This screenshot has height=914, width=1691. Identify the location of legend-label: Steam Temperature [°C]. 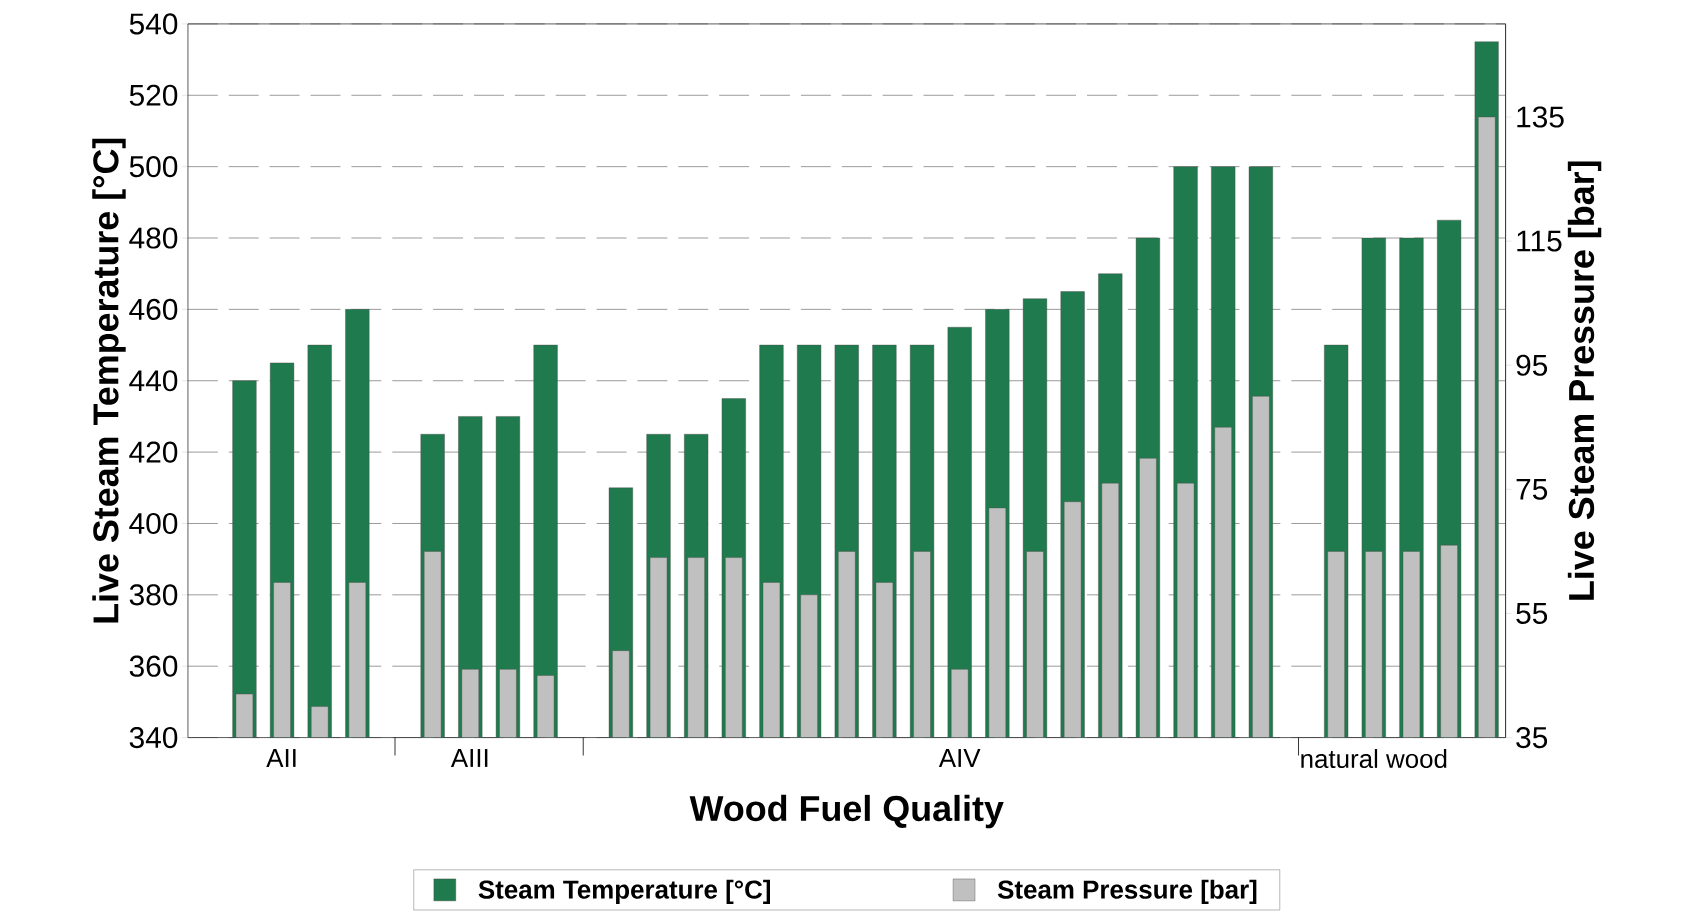
(624, 891).